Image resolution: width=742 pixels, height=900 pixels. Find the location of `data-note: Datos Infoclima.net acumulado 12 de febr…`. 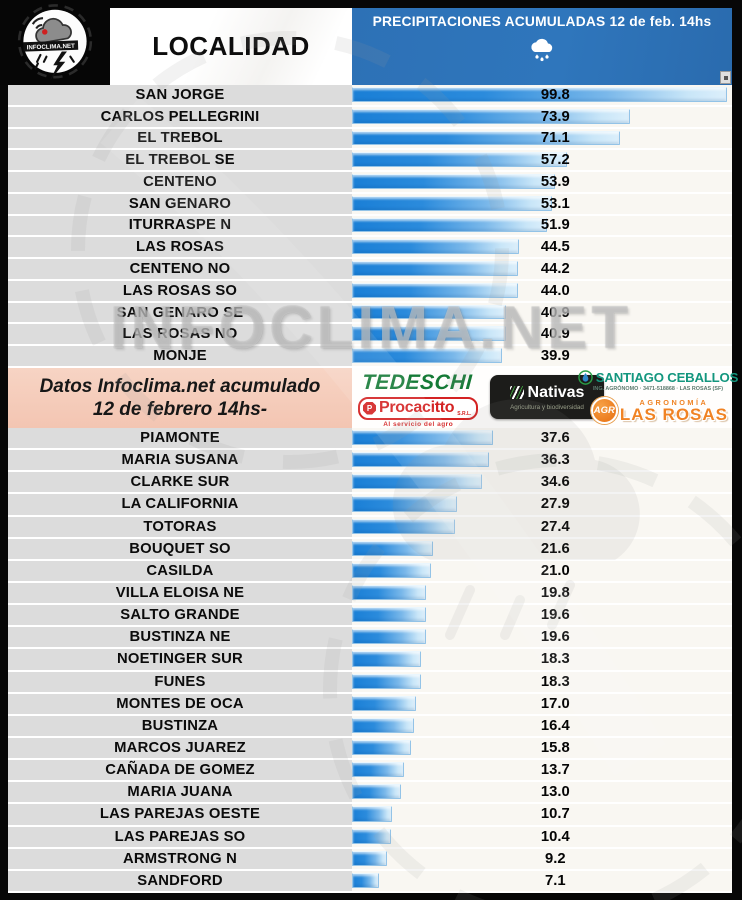

data-note: Datos Infoclima.net acumulado 12 de febr… is located at coordinates (180, 398).